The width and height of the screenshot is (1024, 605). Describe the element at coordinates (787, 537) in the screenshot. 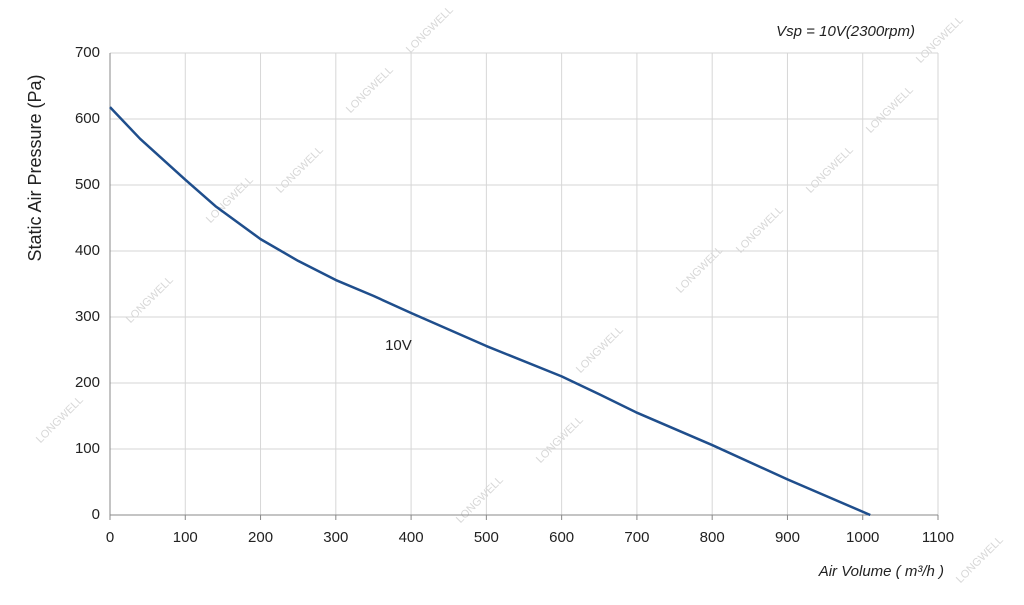

I see `x-tick-label: 900` at that location.